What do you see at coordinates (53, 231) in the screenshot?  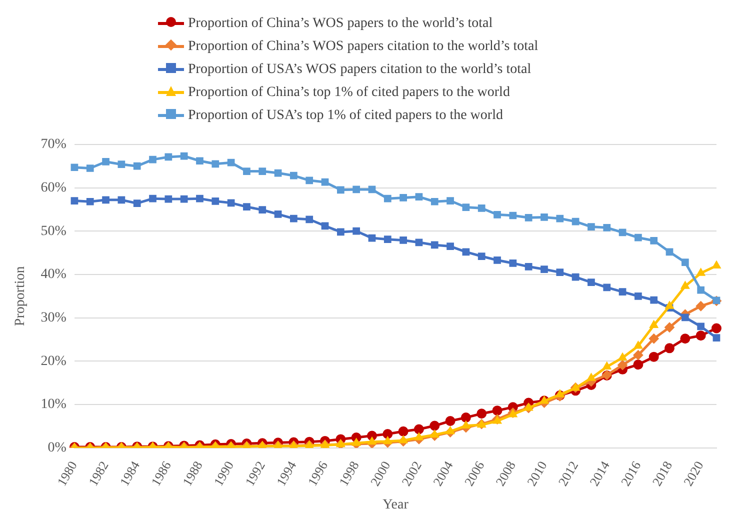 I see `y-tick-label: 50%` at bounding box center [53, 231].